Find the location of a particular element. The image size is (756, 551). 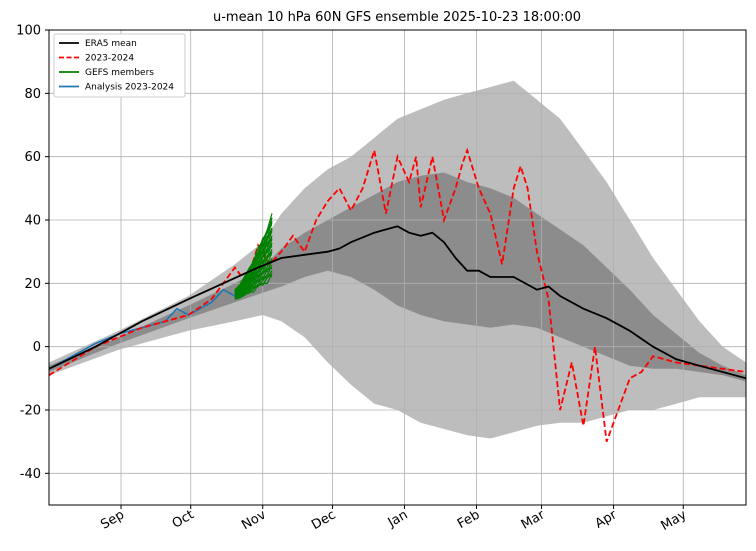

y-tick-label: 80 is located at coordinates (32, 94).